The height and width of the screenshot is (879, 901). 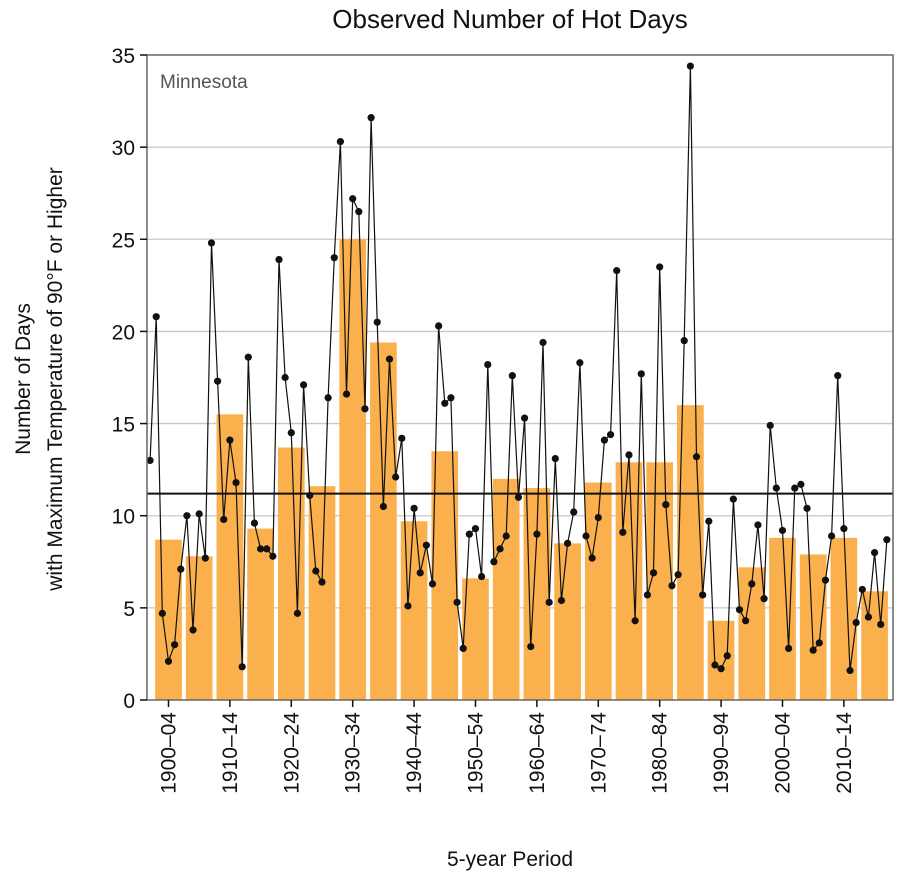 I want to click on annual-point-1974, so click(x=610, y=435).